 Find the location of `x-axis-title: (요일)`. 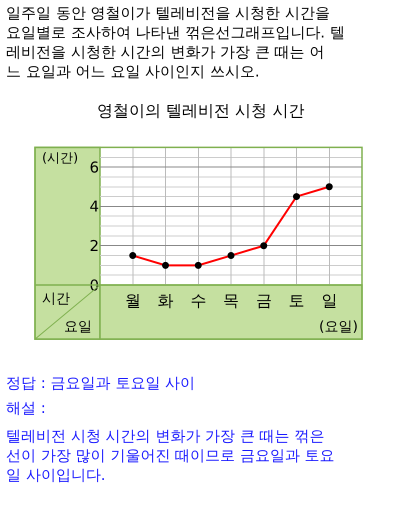

x-axis-title: (요일) is located at coordinates (338, 327).